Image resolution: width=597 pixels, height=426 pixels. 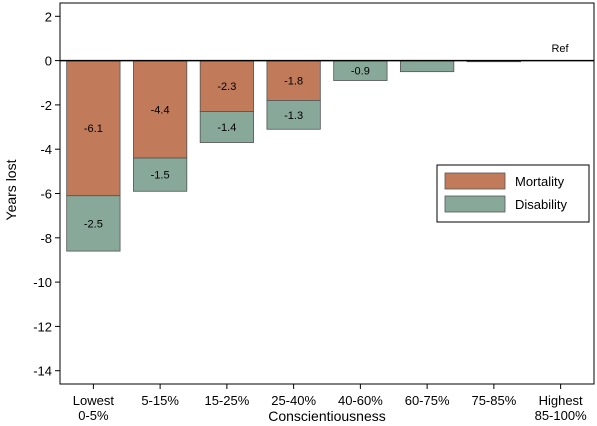 I want to click on x-tick-label: Lowest, so click(x=94, y=400).